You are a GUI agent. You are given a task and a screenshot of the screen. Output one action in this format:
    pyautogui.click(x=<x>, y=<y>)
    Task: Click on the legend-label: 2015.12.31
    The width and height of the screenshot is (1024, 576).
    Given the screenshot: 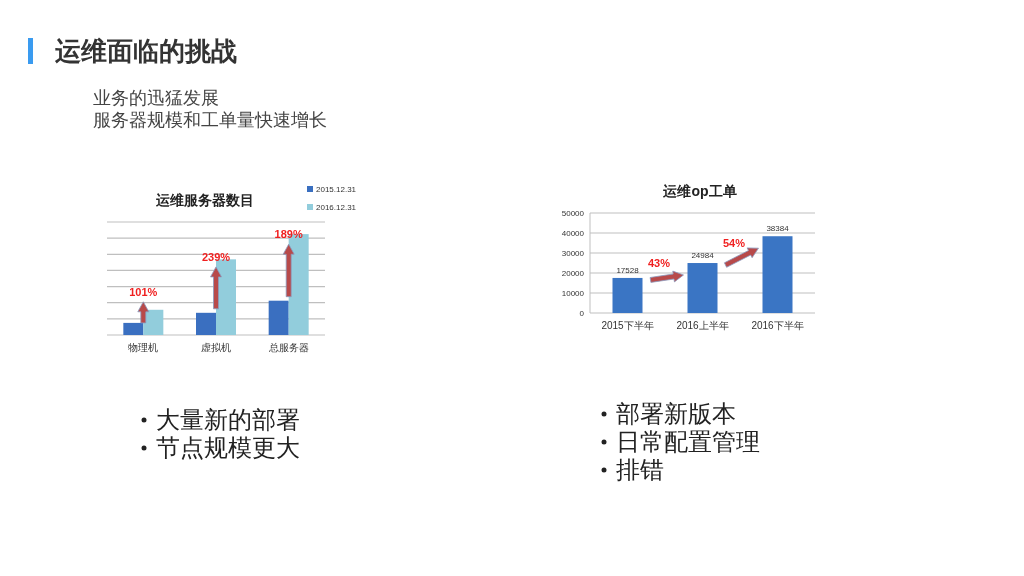 What is the action you would take?
    pyautogui.click(x=336, y=189)
    